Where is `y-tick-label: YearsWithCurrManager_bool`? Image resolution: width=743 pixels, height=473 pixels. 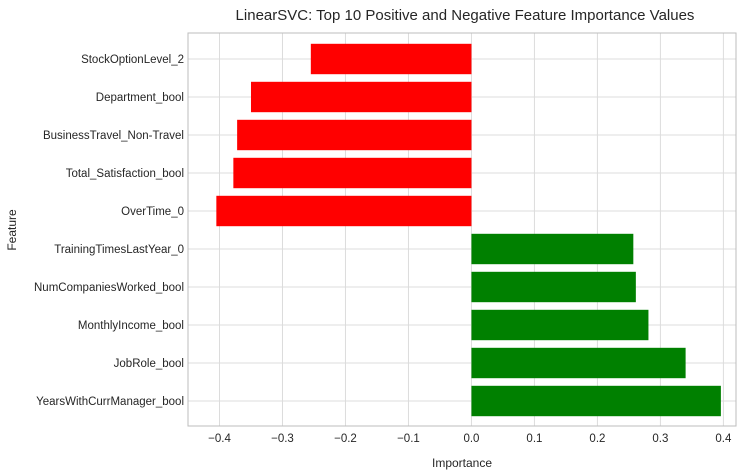 y-tick-label: YearsWithCurrManager_bool is located at coordinates (110, 402).